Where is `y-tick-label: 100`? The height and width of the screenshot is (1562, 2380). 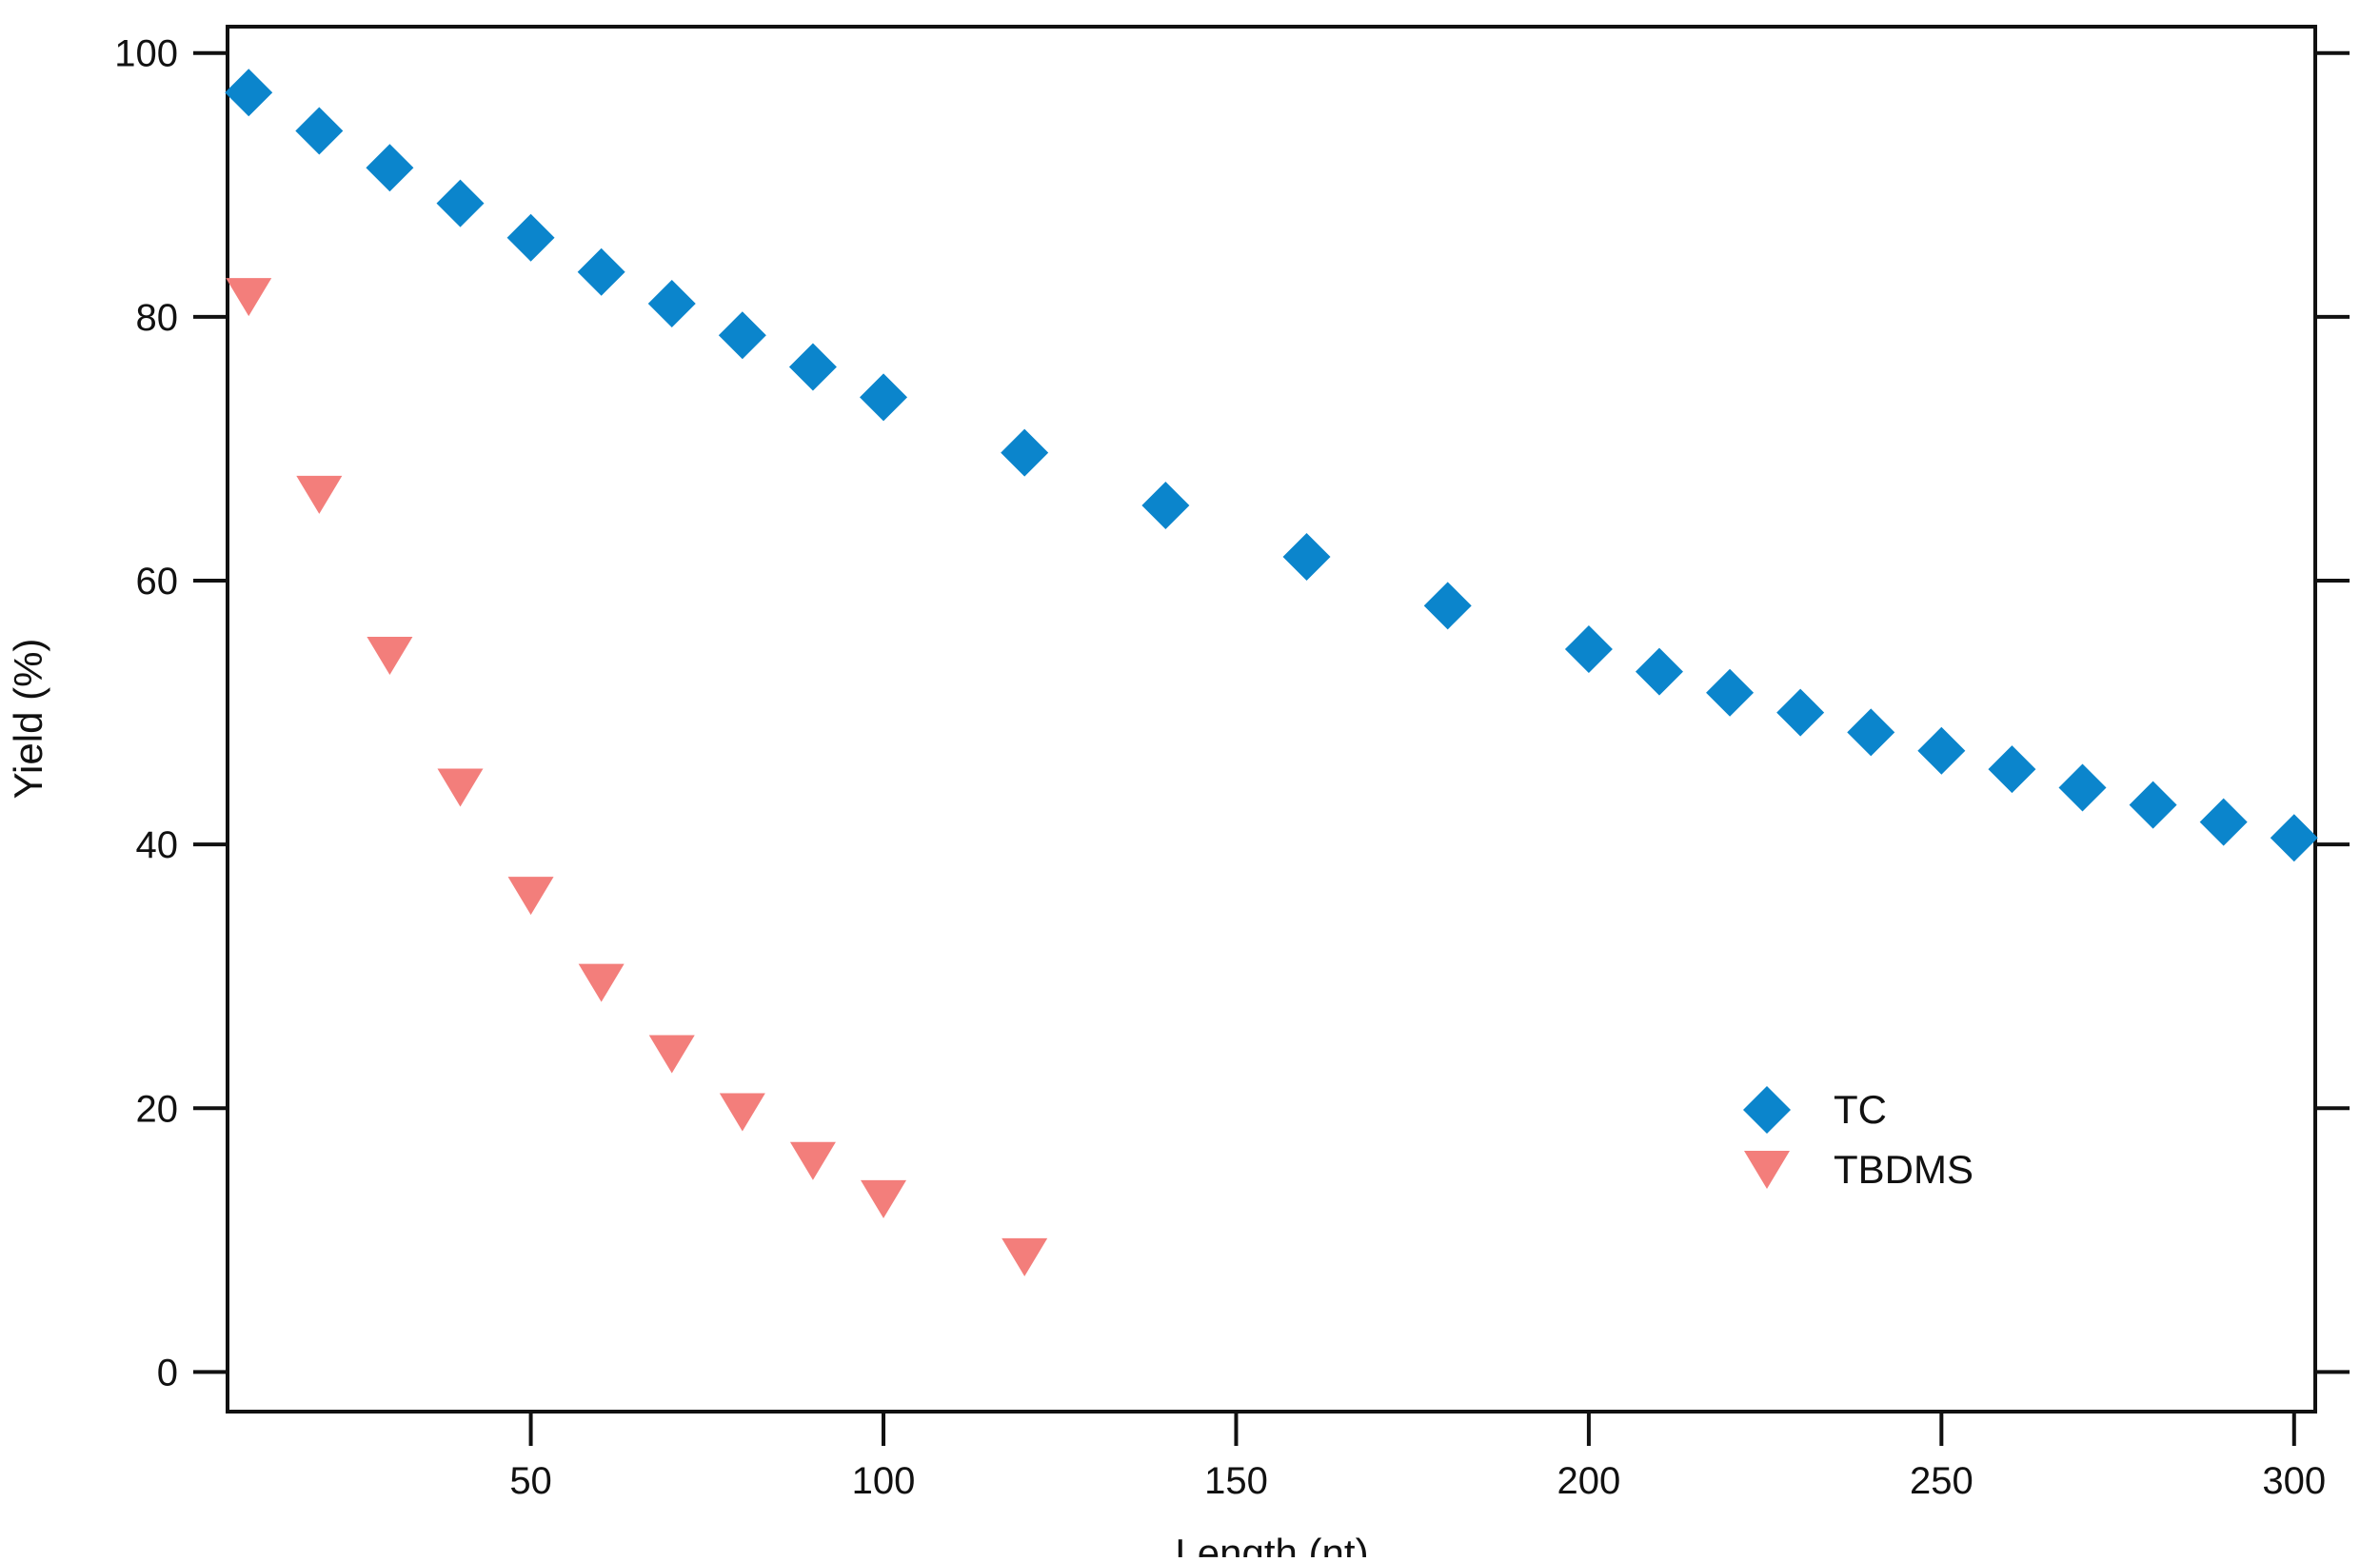
y-tick-label: 100 is located at coordinates (146, 54).